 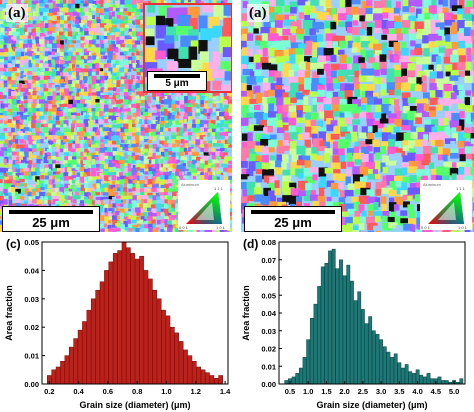 What do you see at coordinates (268, 242) in the screenshot?
I see `y-tick-label: 0.08` at bounding box center [268, 242].